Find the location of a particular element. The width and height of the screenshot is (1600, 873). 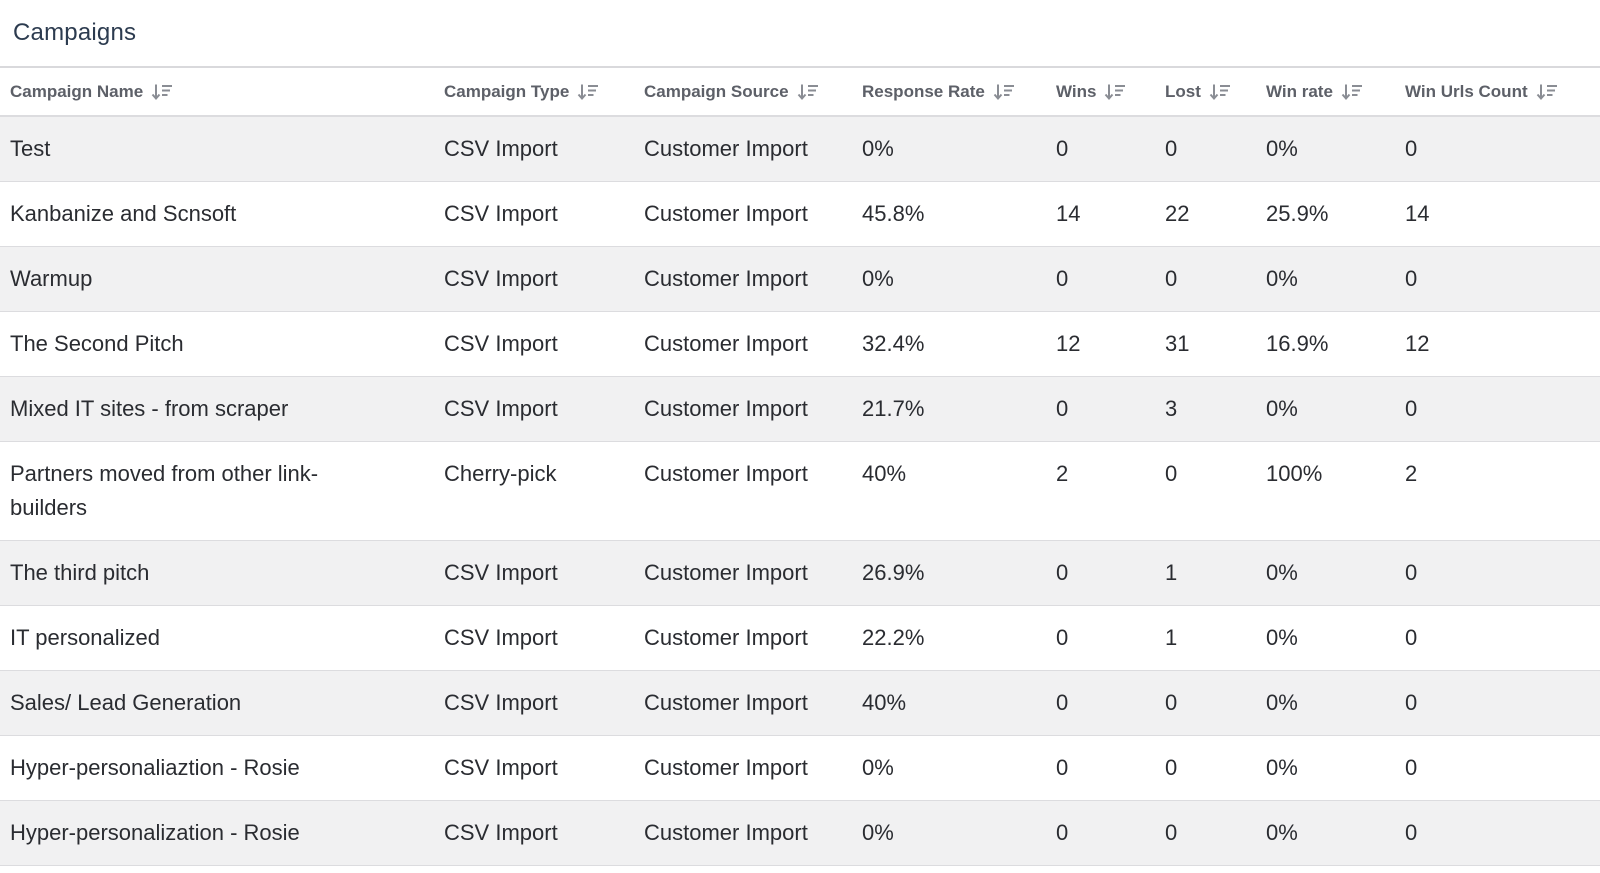

cell-lost: 3 is located at coordinates (1205, 409).